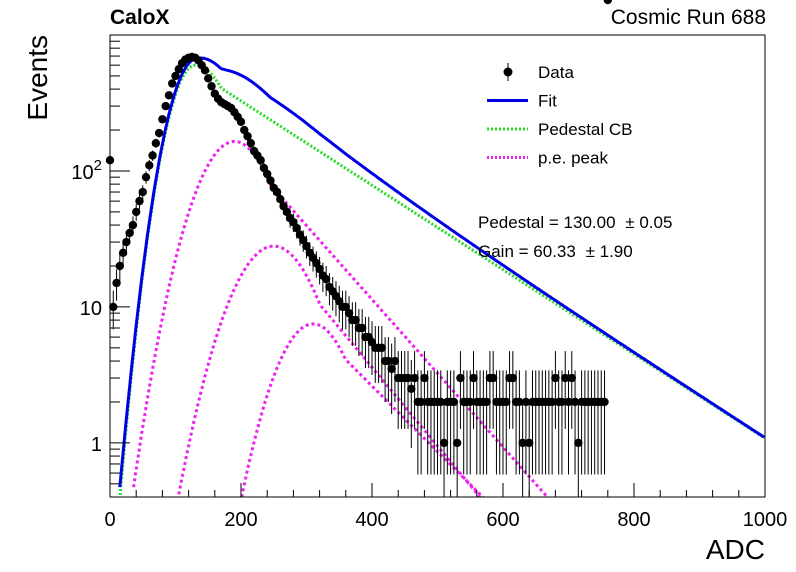 This screenshot has width=796, height=572. I want to click on experiment-label: CaloX, so click(140, 17).